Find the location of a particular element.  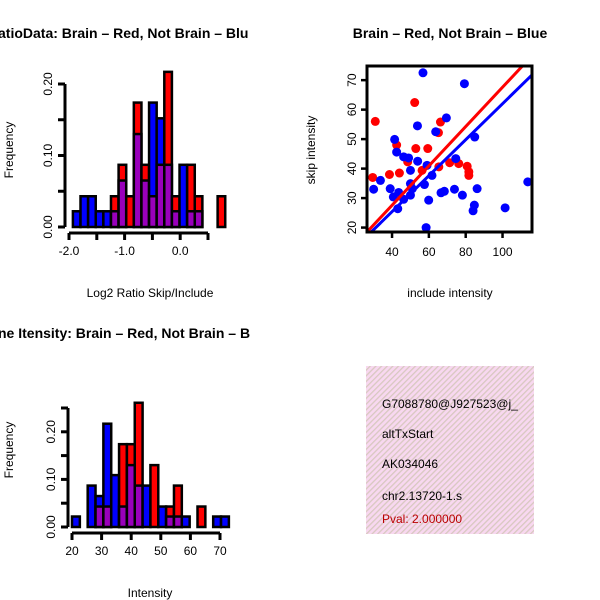

hist1-ylabel: Frequency is located at coordinates (9, 150).